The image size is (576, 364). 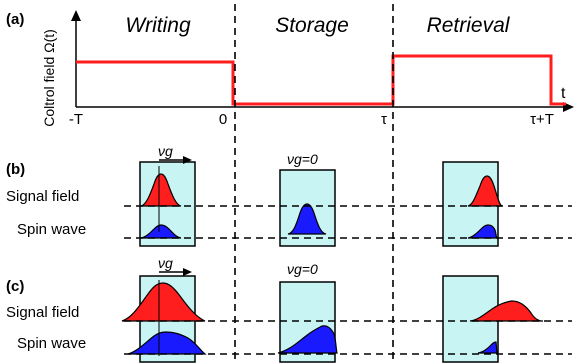 What do you see at coordinates (76, 119) in the screenshot?
I see `tick-minus-T: -T` at bounding box center [76, 119].